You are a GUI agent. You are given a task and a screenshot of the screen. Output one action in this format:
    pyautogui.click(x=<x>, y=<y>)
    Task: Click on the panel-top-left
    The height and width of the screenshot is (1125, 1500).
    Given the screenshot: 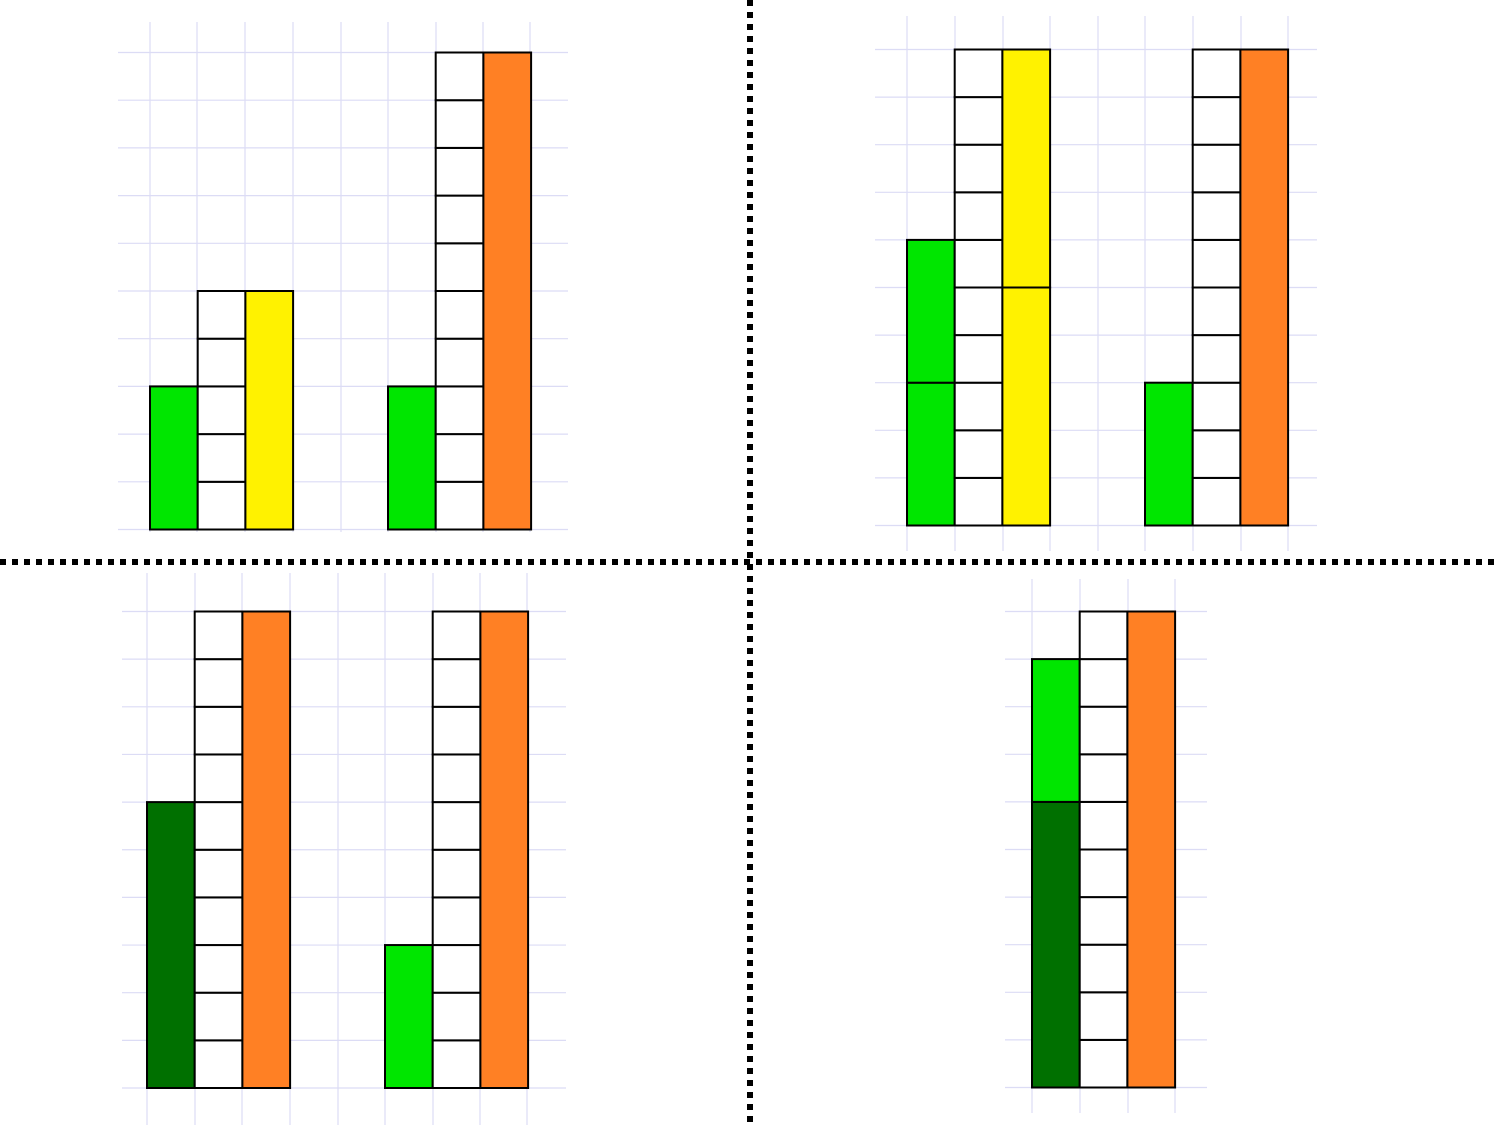 What is the action you would take?
    pyautogui.click(x=343, y=277)
    